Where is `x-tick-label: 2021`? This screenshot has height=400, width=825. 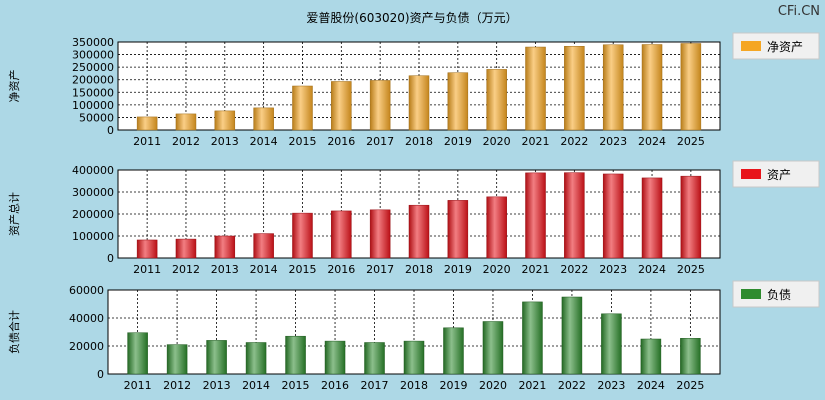 x-tick-label: 2021 is located at coordinates (536, 269).